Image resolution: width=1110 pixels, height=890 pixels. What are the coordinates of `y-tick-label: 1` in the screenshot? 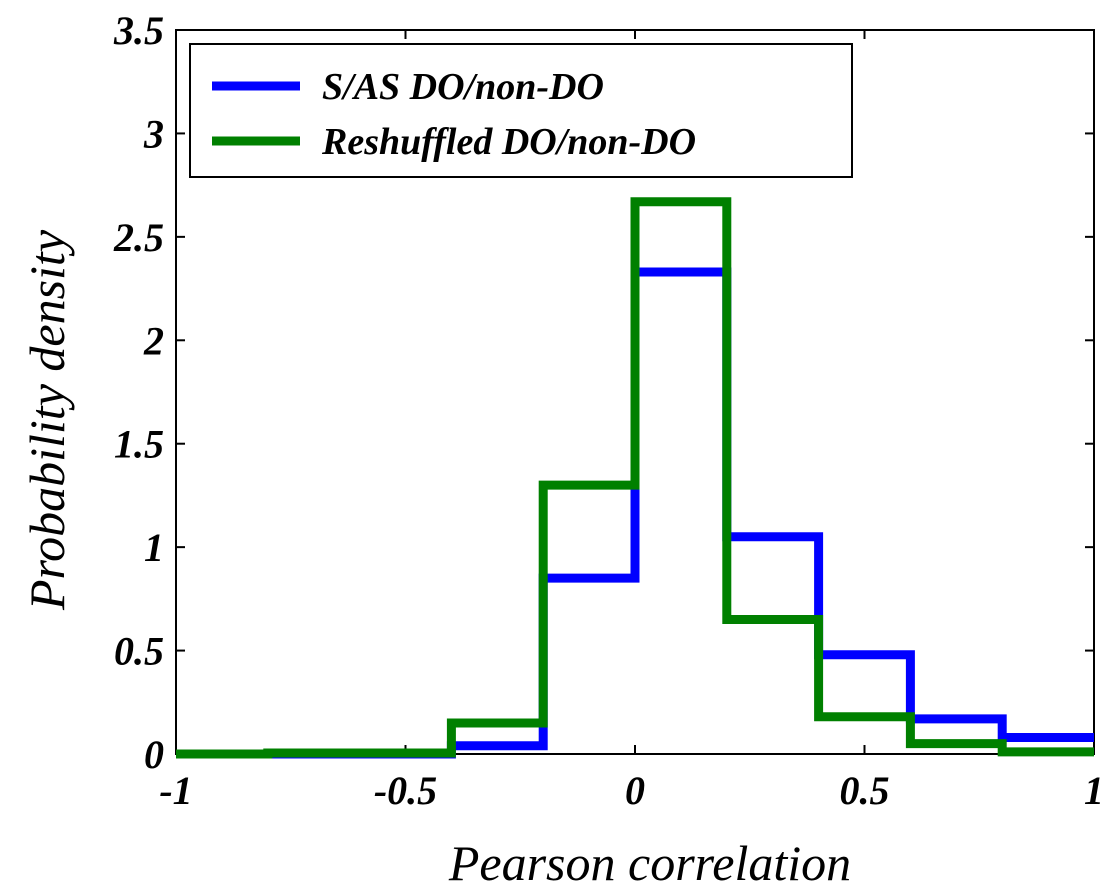 It's located at (154, 547).